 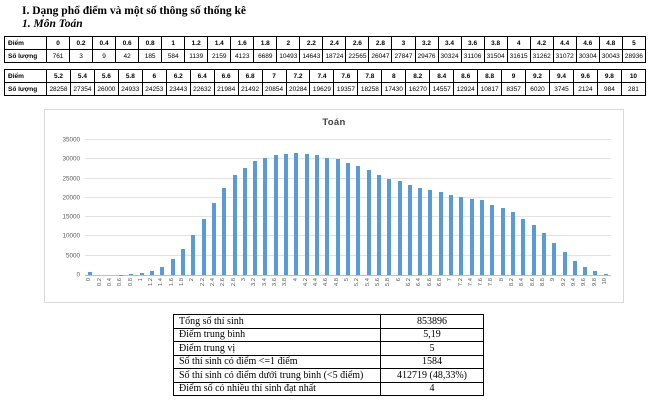 I want to click on count-cell: 761, so click(x=58, y=56).